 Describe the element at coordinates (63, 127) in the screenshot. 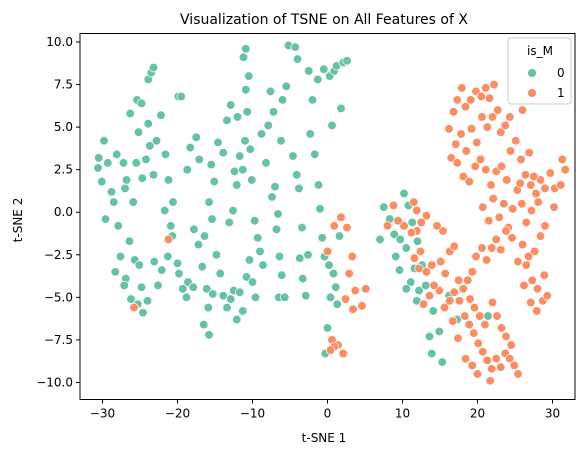

I see `y-tick-label: 5.0` at that location.